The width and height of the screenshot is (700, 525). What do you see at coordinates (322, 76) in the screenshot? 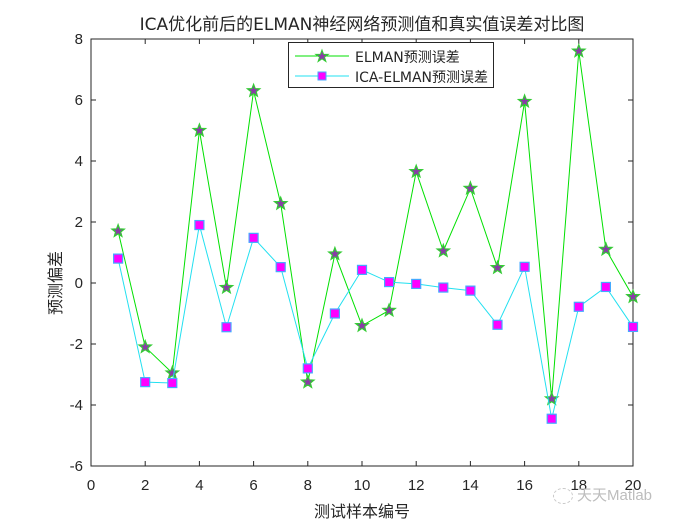
I see `square-marker-icon` at bounding box center [322, 76].